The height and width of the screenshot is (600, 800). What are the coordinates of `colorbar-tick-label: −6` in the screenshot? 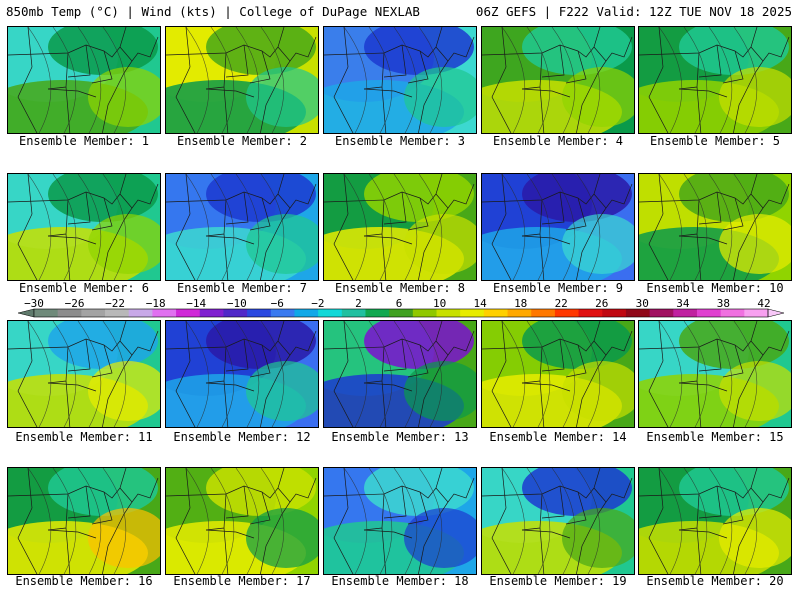 It's located at (277, 303).